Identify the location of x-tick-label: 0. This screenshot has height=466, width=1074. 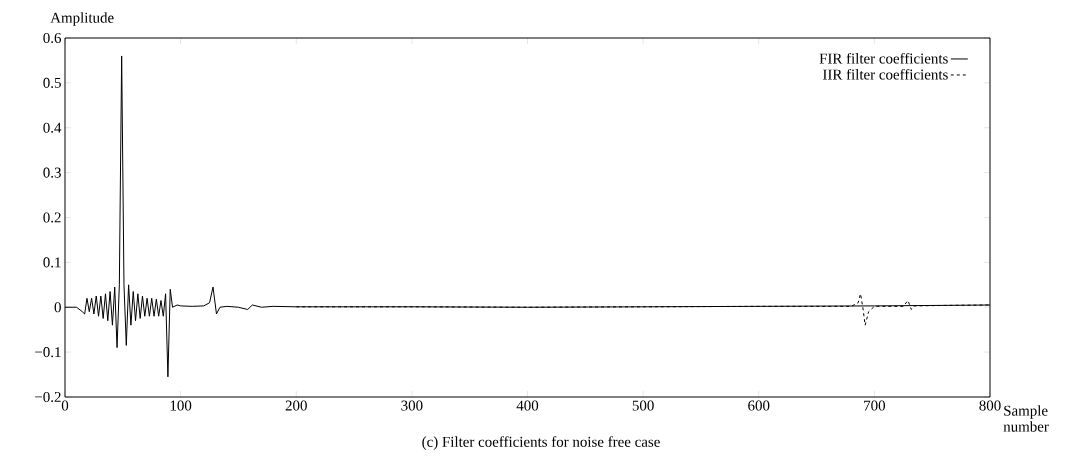
(65, 405).